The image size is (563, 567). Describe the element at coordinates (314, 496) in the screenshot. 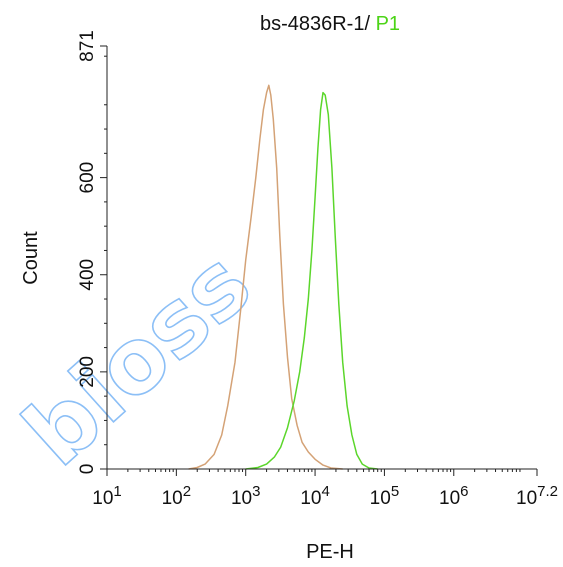

I see `x-tick-label-3: 10⁴` at that location.